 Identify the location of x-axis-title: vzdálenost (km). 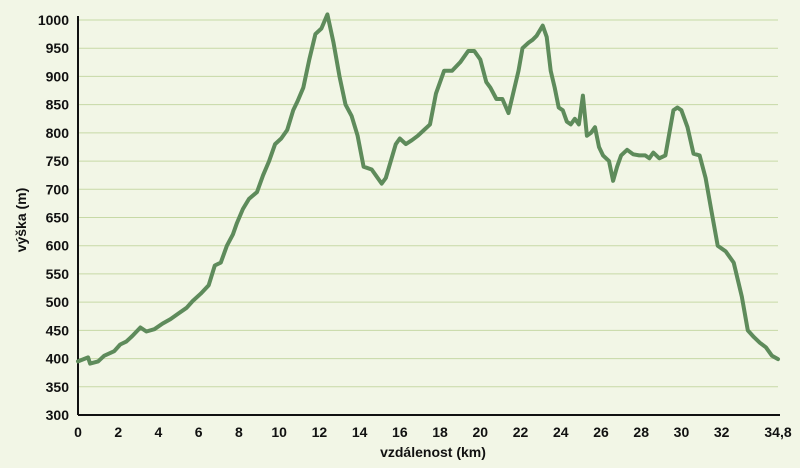
(433, 452).